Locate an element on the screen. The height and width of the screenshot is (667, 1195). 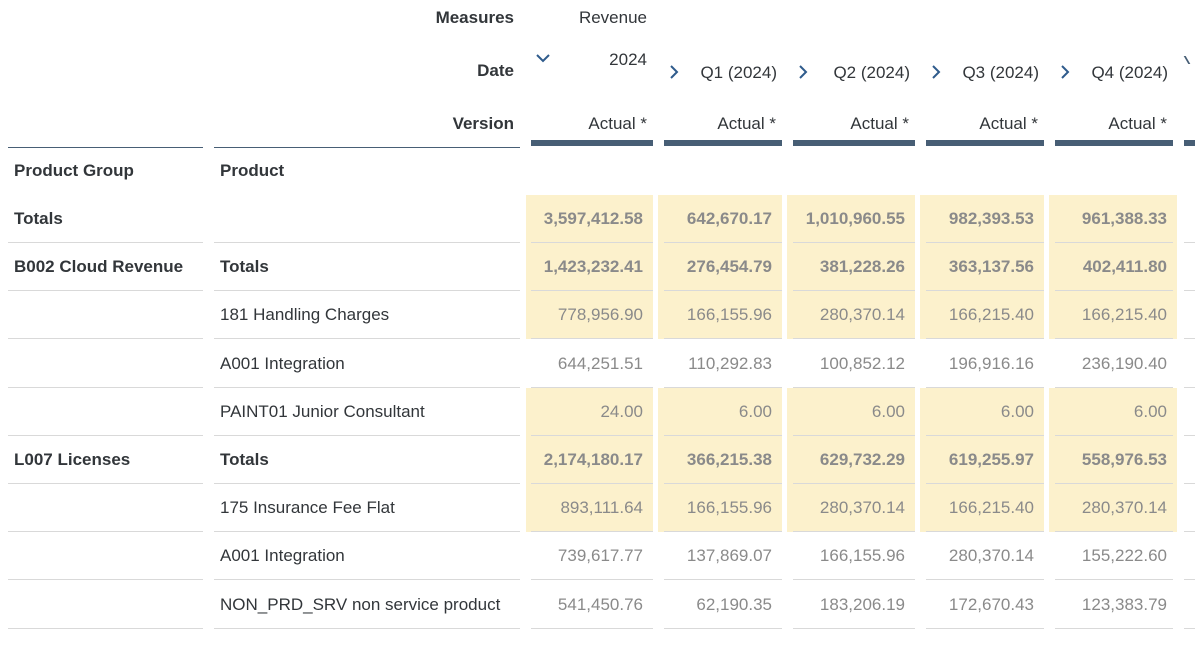
value-cell: 123,383.79 is located at coordinates (1124, 604).